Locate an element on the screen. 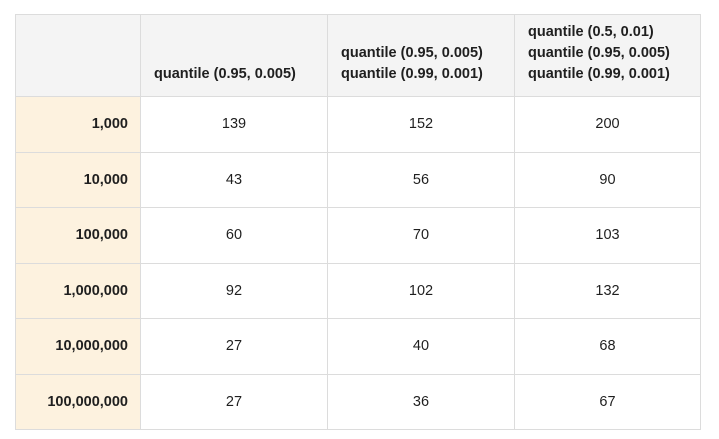 Image resolution: width=719 pixels, height=439 pixels. table-row: 100,000,000 27 36 67 is located at coordinates (358, 401).